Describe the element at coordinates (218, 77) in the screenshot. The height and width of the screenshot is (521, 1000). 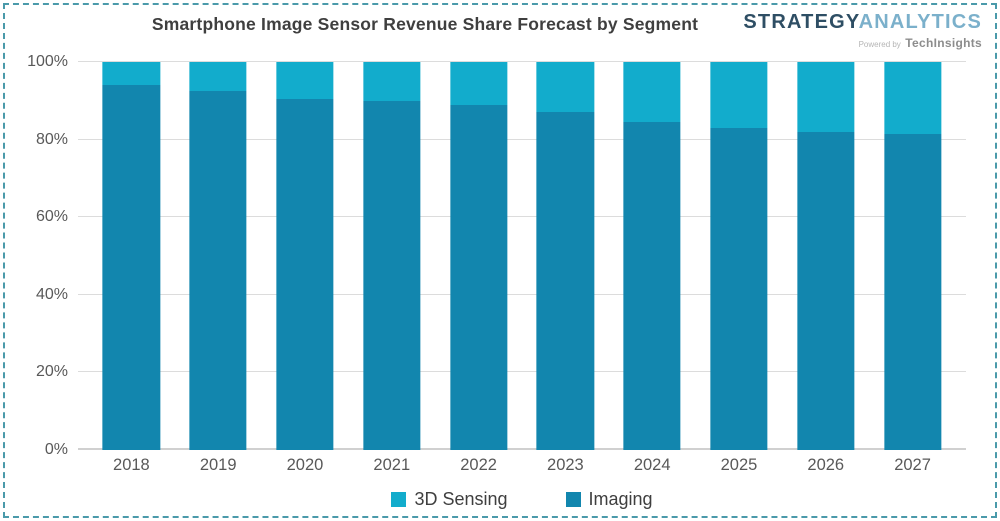
I see `bar-segment-3d-sensing-2019` at that location.